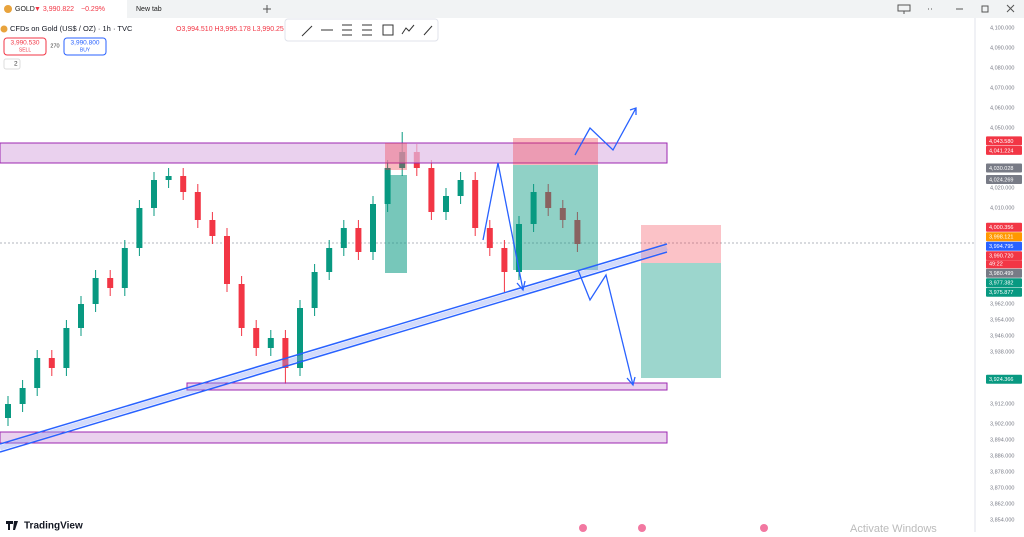 The width and height of the screenshot is (1024, 537). What do you see at coordinates (71, 28) in the screenshot?
I see `instrument: CFDs on Gold (US$ / OZ) · 1h · TVC` at bounding box center [71, 28].